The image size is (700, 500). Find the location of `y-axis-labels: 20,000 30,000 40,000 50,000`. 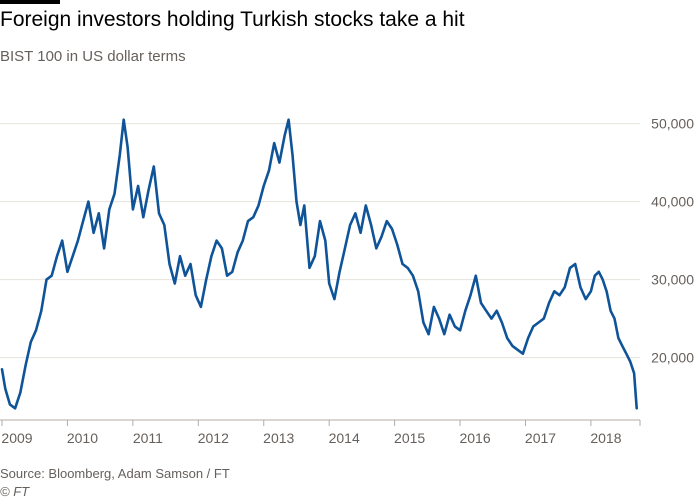

y-axis-labels: 20,000 30,000 40,000 50,000 is located at coordinates (672, 241).